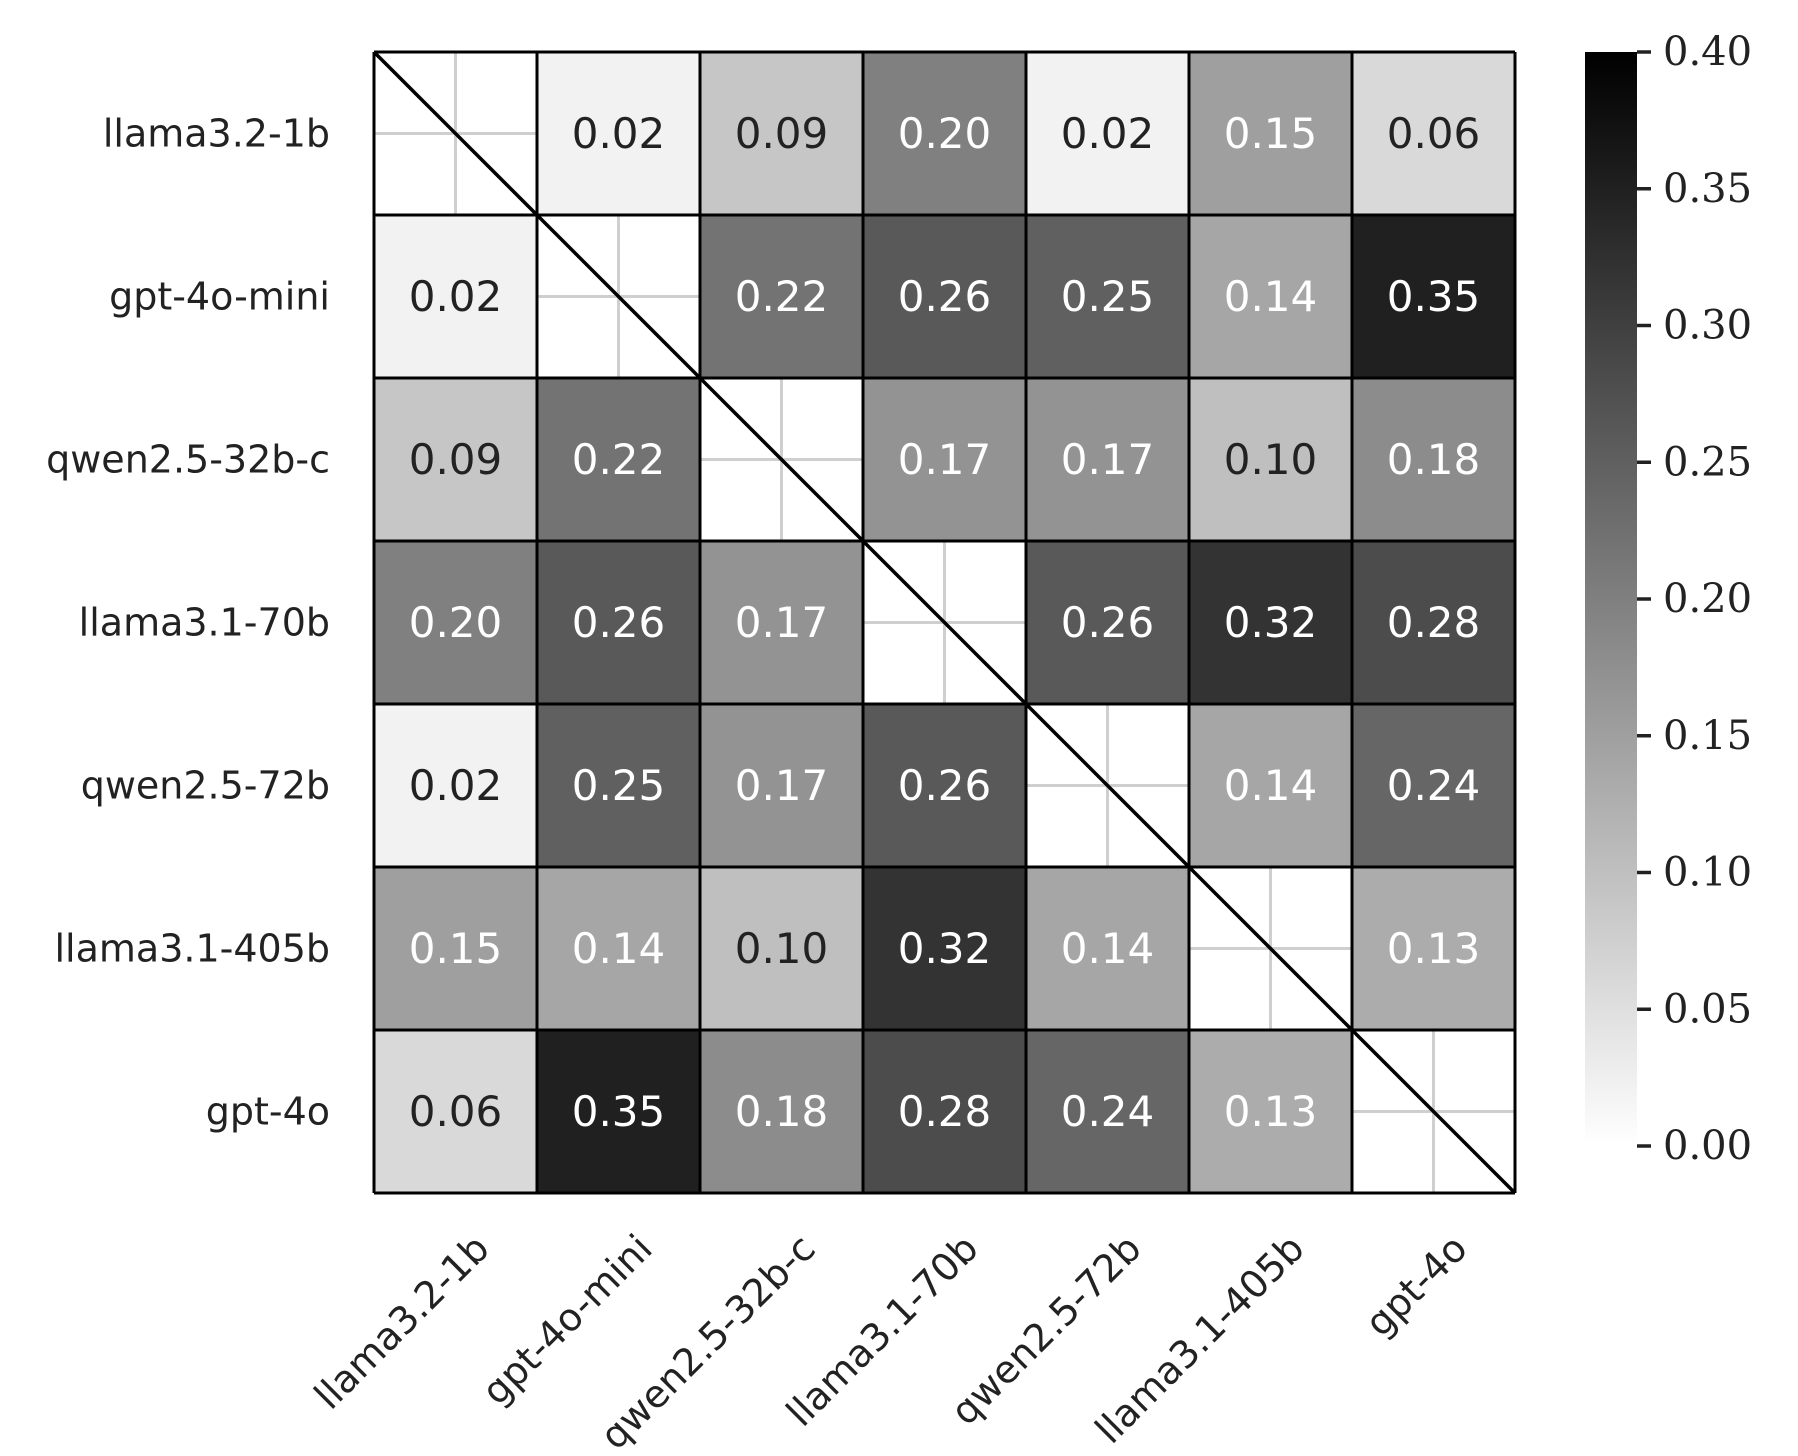 The image size is (1798, 1456). Describe the element at coordinates (1107, 459) in the screenshot. I see `heatmap-cell-2-4: 0.17` at that location.